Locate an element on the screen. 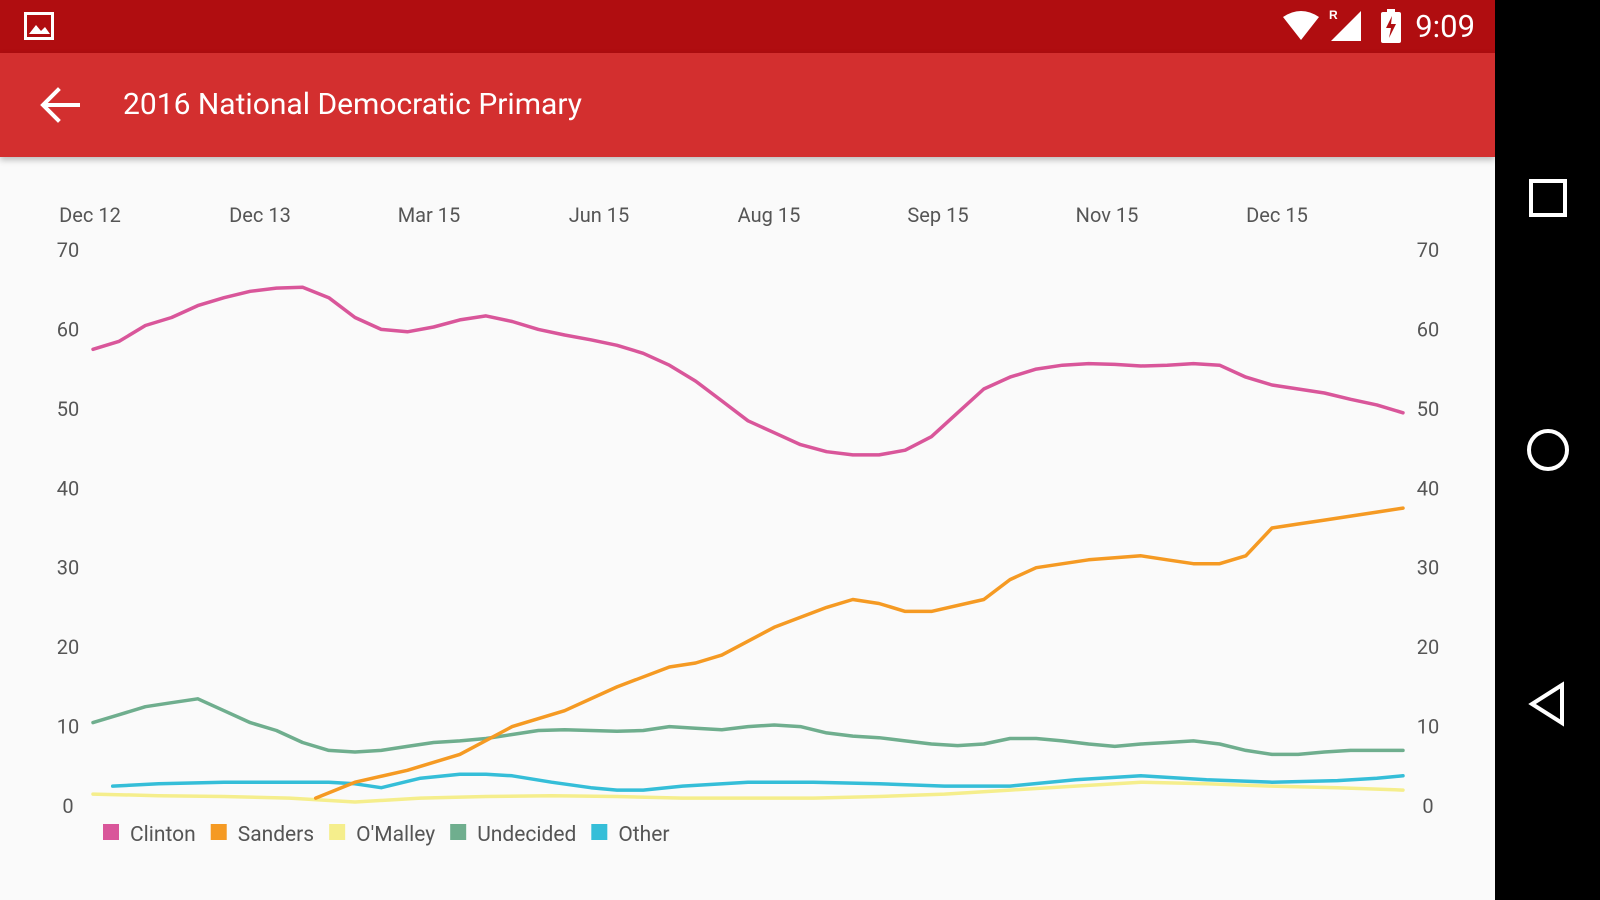 The height and width of the screenshot is (900, 1600). series-line-omalley is located at coordinates (748, 792).